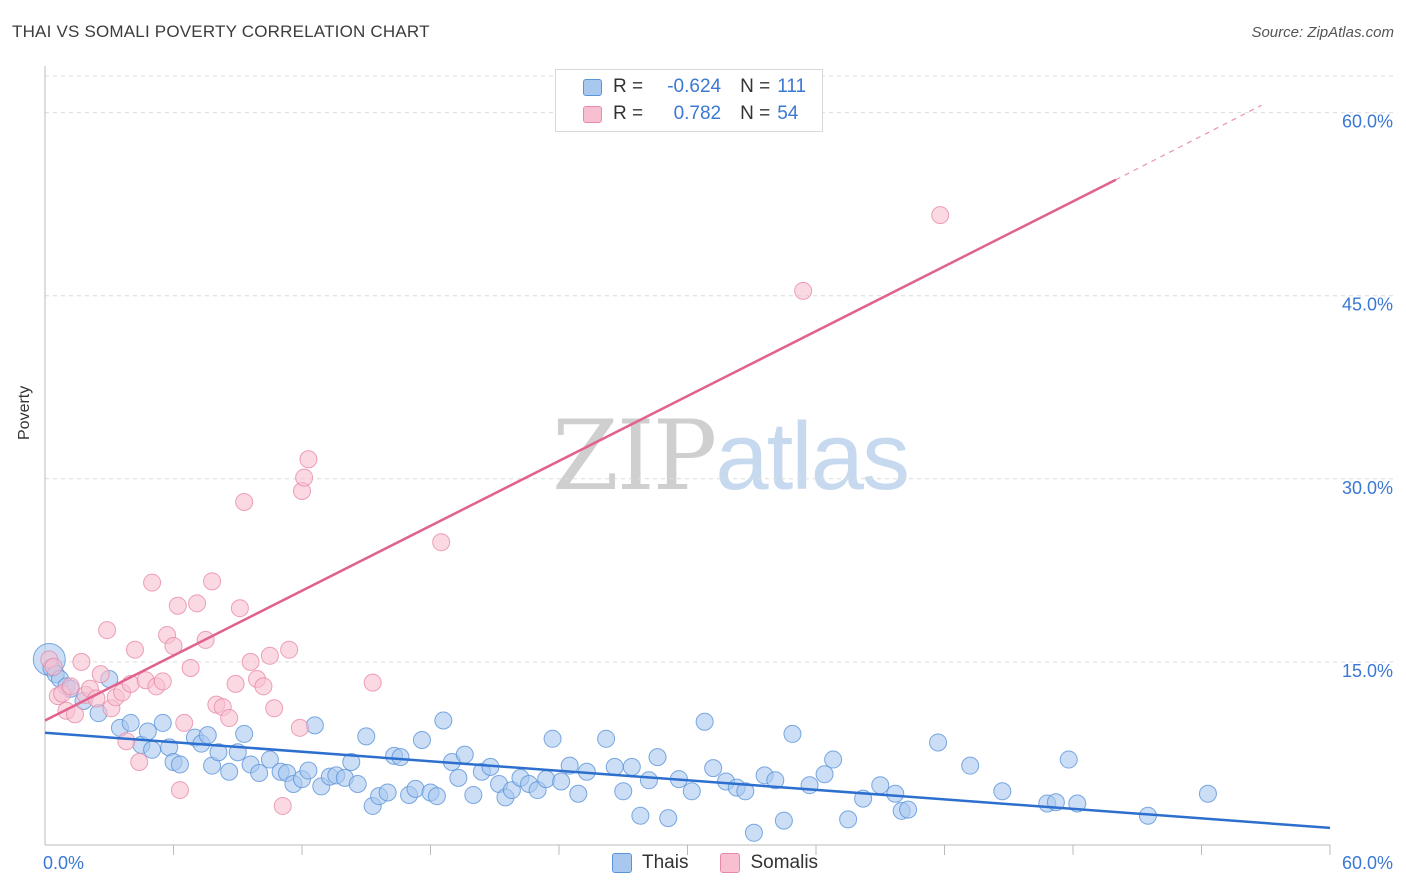  I want to click on y-tick-label: 60.0%, so click(1367, 122).